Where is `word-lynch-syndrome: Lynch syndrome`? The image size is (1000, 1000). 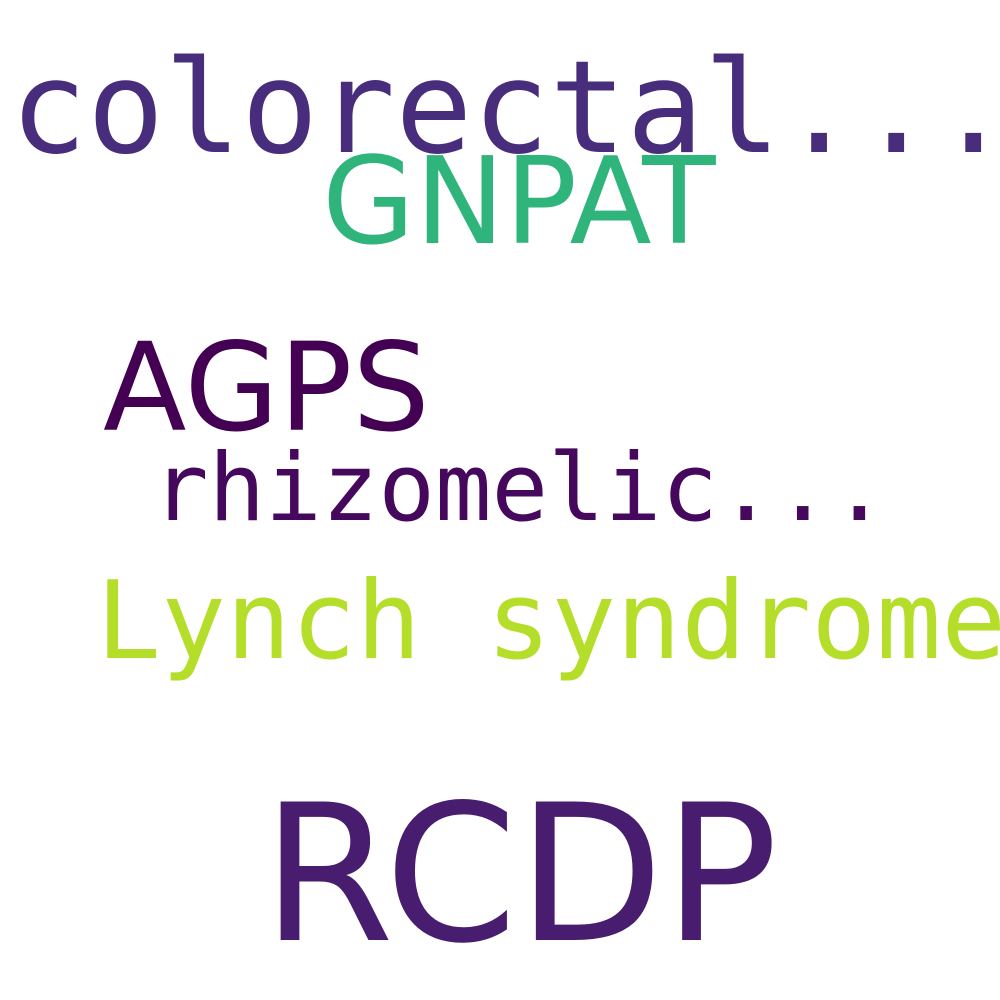 word-lynch-syndrome: Lynch syndrome is located at coordinates (548, 621).